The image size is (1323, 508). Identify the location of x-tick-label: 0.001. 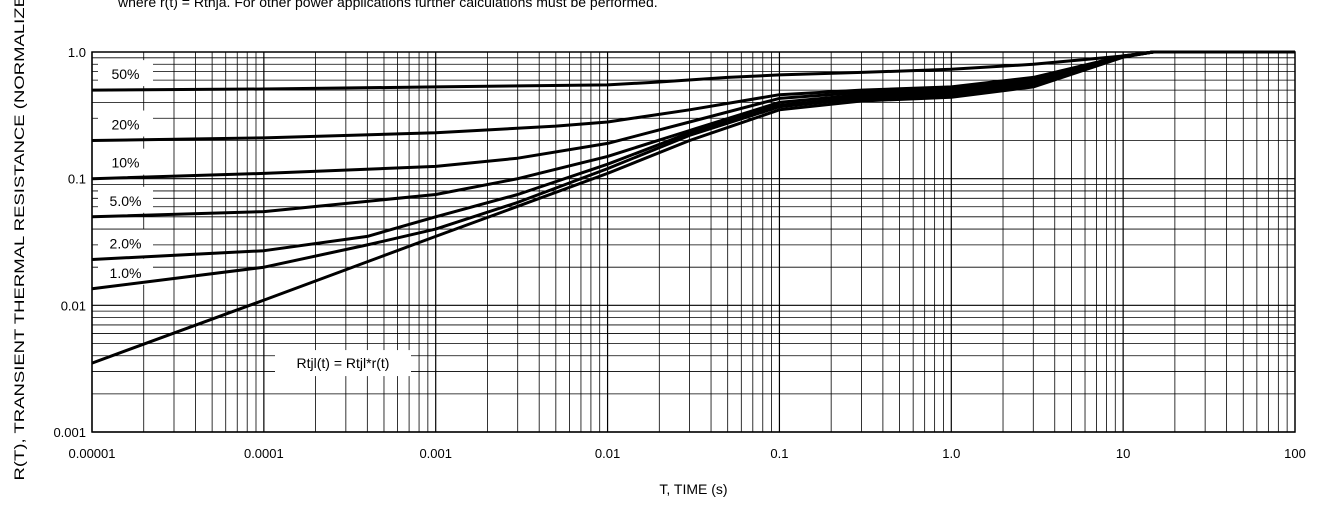
(435, 453).